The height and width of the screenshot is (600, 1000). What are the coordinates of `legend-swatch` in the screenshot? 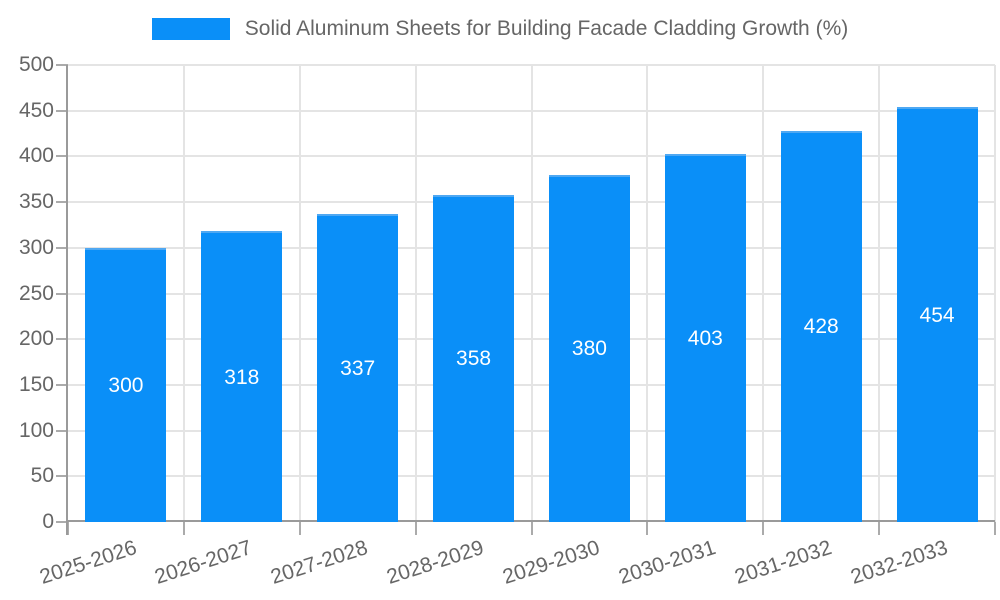 It's located at (190, 29).